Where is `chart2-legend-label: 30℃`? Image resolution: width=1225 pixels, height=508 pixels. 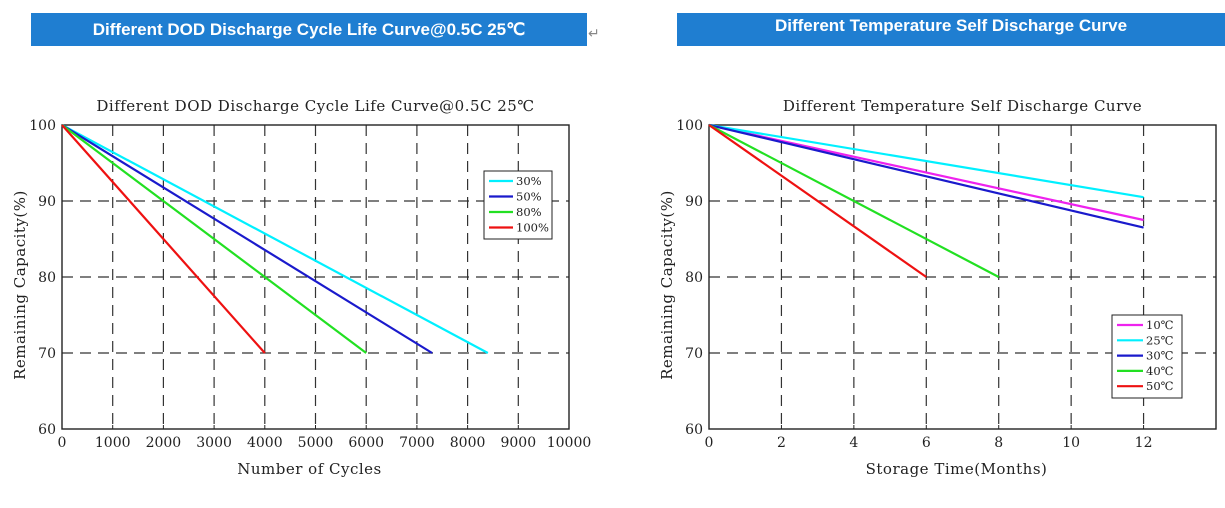 chart2-legend-label: 30℃ is located at coordinates (1160, 356).